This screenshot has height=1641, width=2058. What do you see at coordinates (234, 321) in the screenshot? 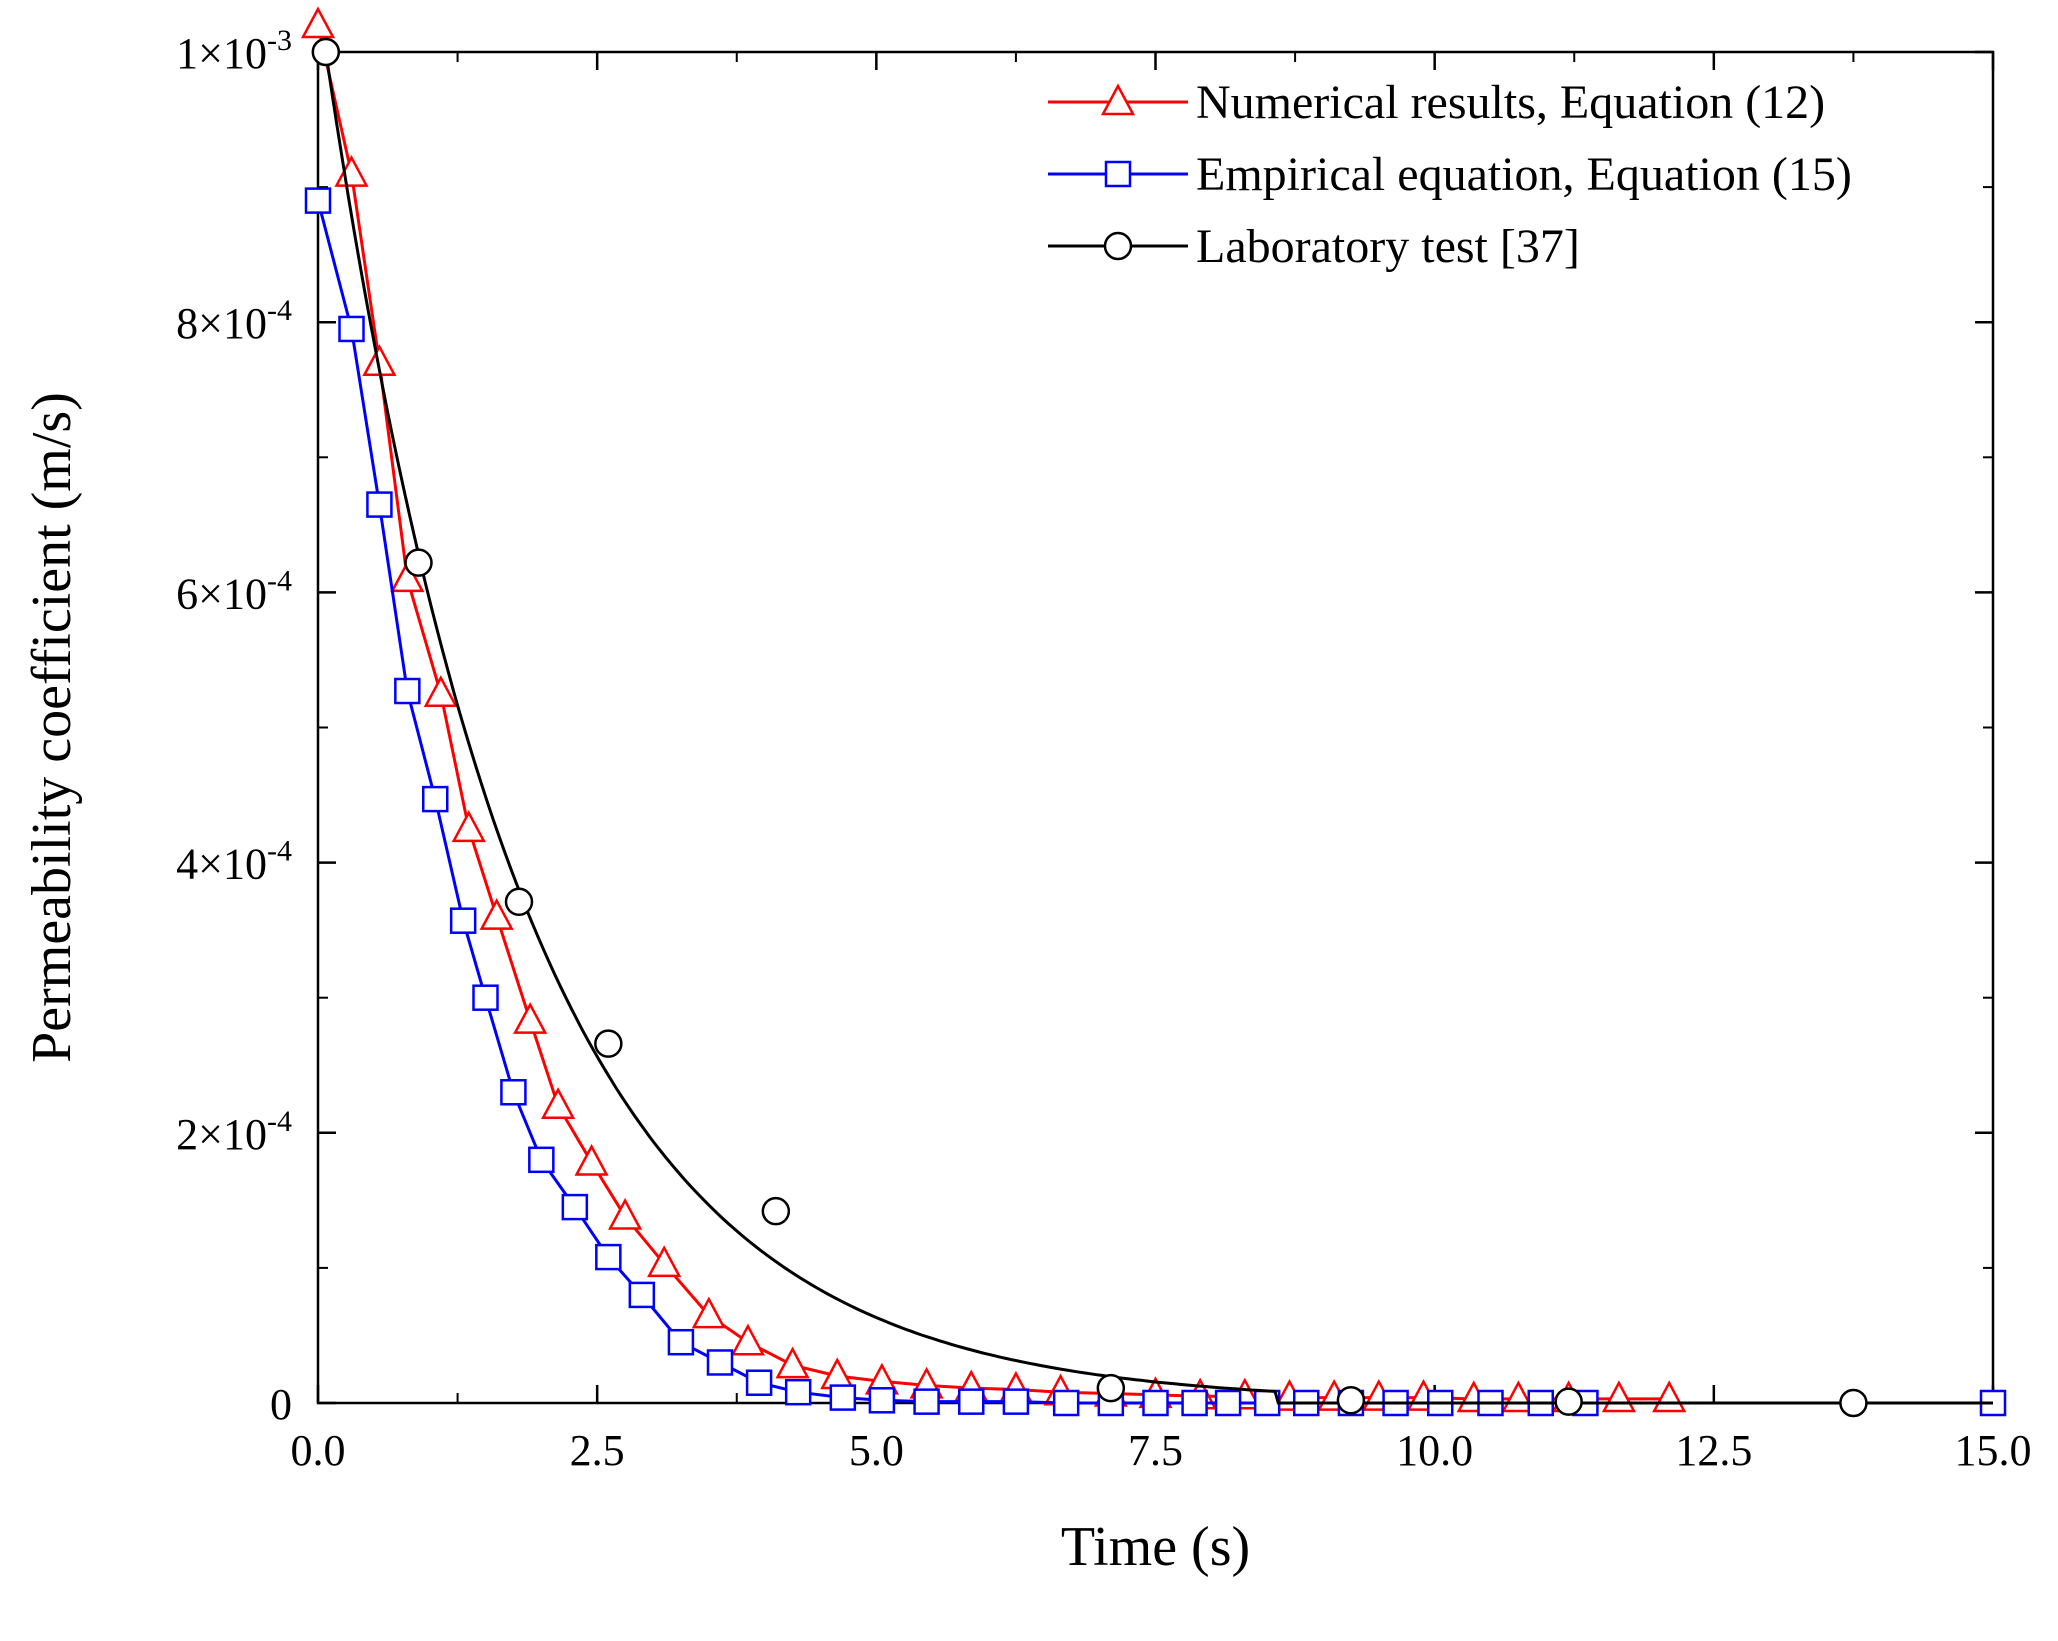
I see `y-tick-label: 8×10⁻⁴` at bounding box center [234, 321].